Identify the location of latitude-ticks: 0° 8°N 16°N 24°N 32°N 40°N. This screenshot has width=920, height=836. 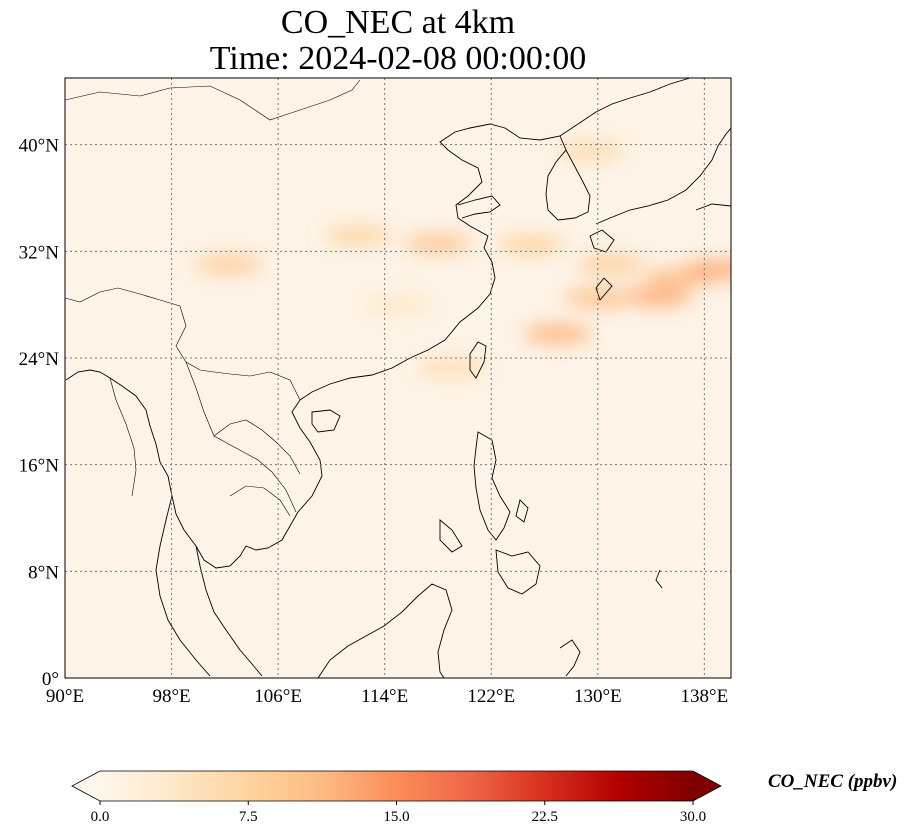
(39, 413).